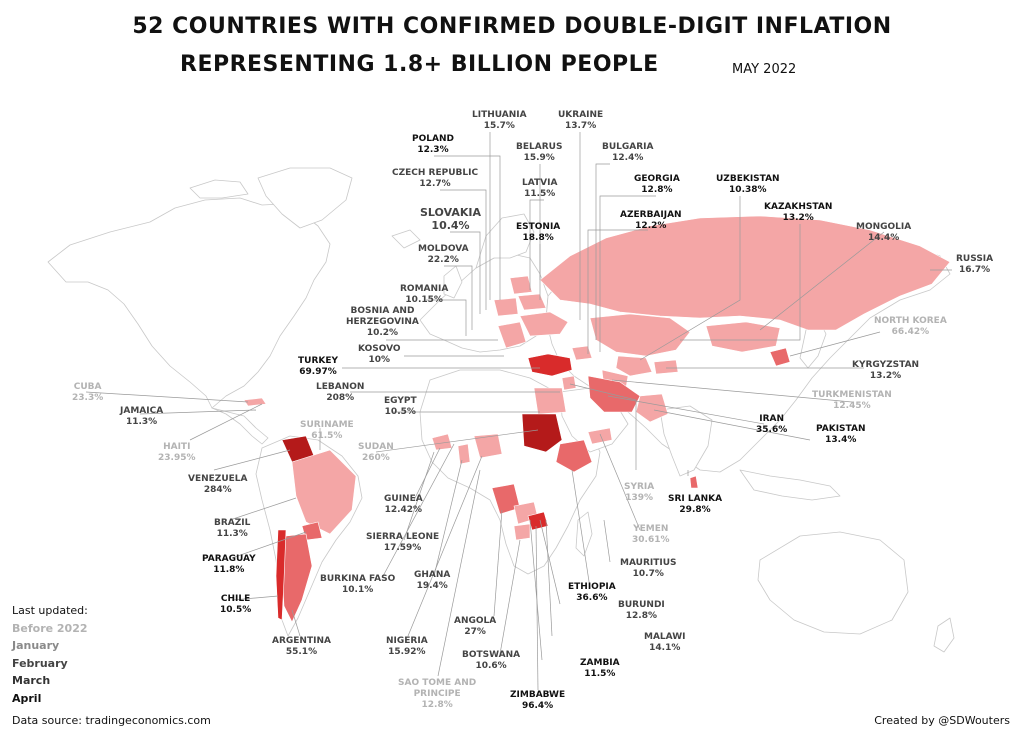 Image resolution: width=1024 pixels, height=740 pixels. I want to click on russia-shape, so click(745, 273).